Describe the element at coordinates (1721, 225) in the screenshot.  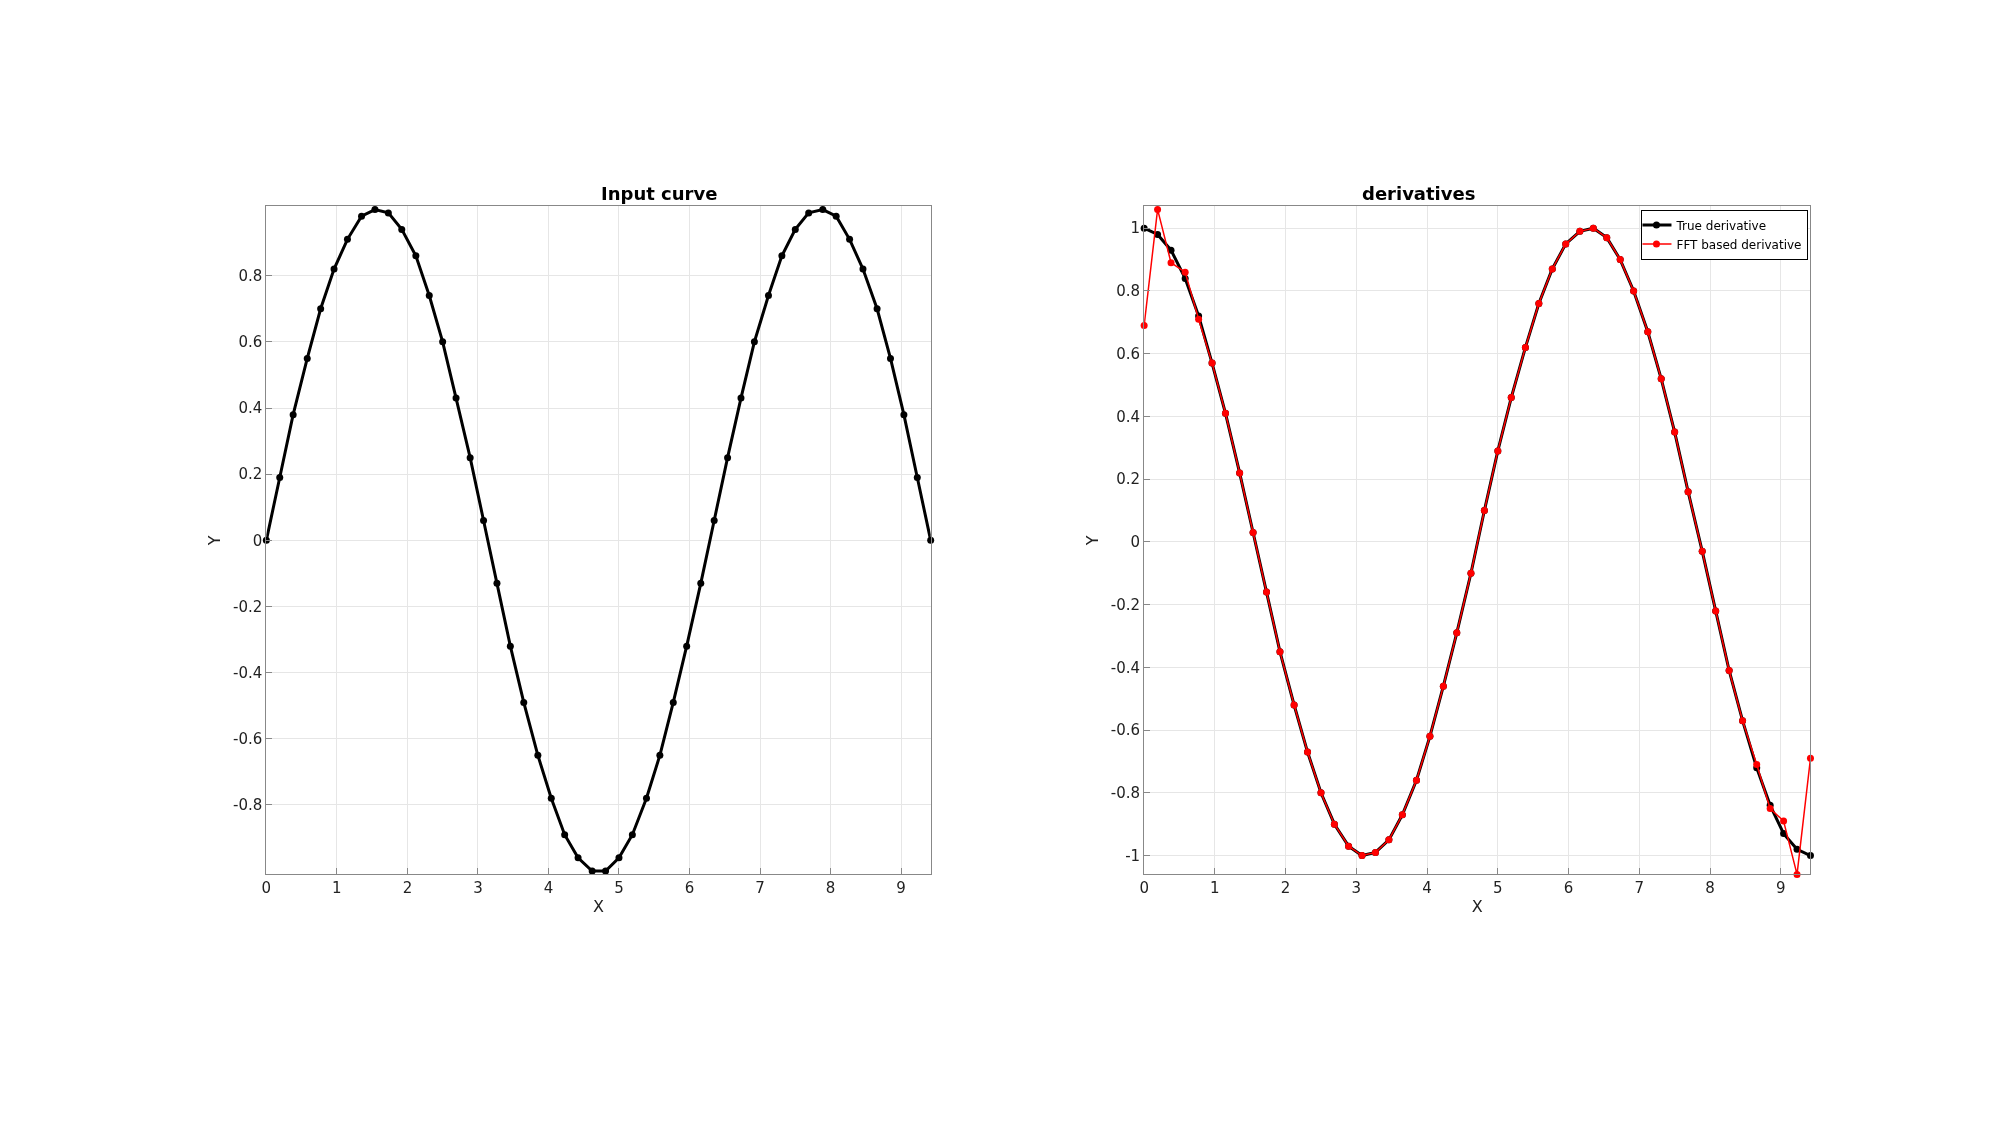
I see `legend-label: True derivative` at that location.